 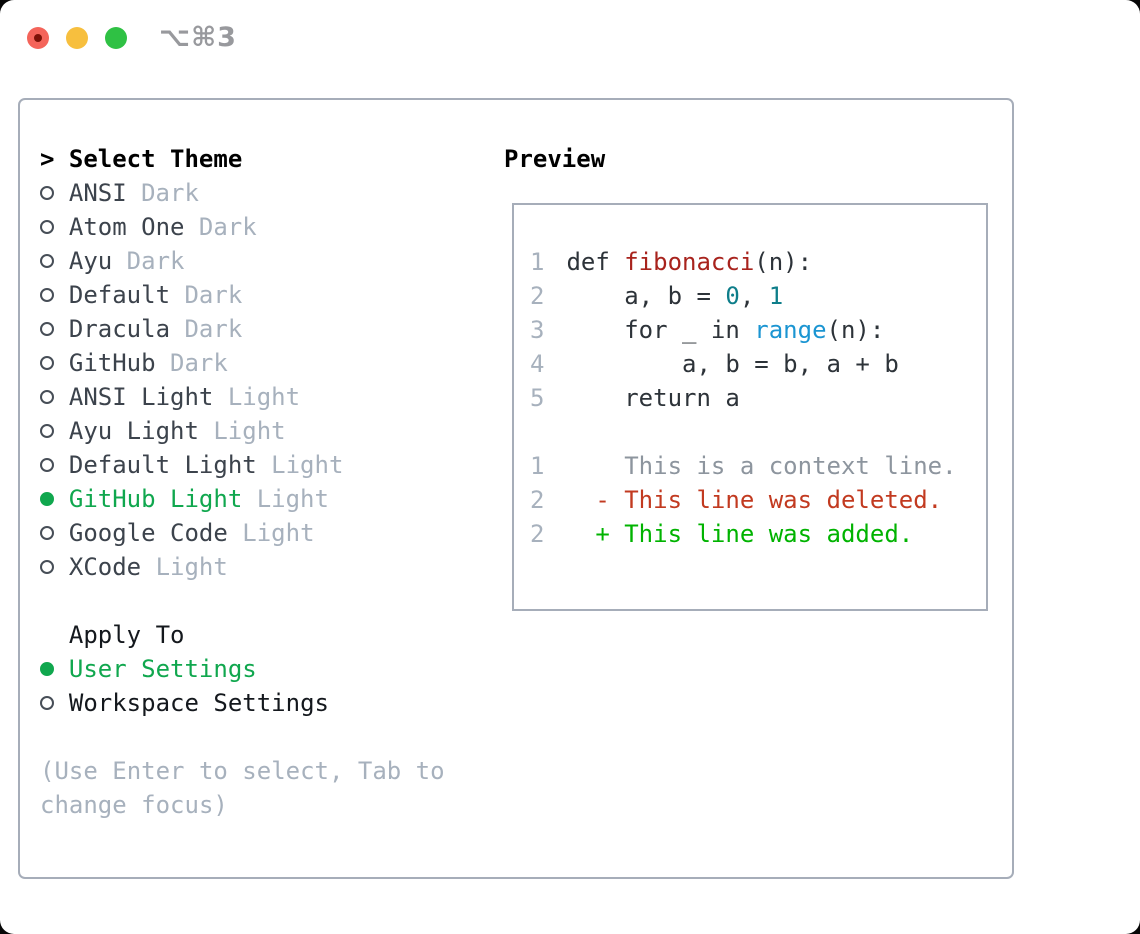 What do you see at coordinates (148, 533) in the screenshot?
I see `theme-name: Google Code` at bounding box center [148, 533].